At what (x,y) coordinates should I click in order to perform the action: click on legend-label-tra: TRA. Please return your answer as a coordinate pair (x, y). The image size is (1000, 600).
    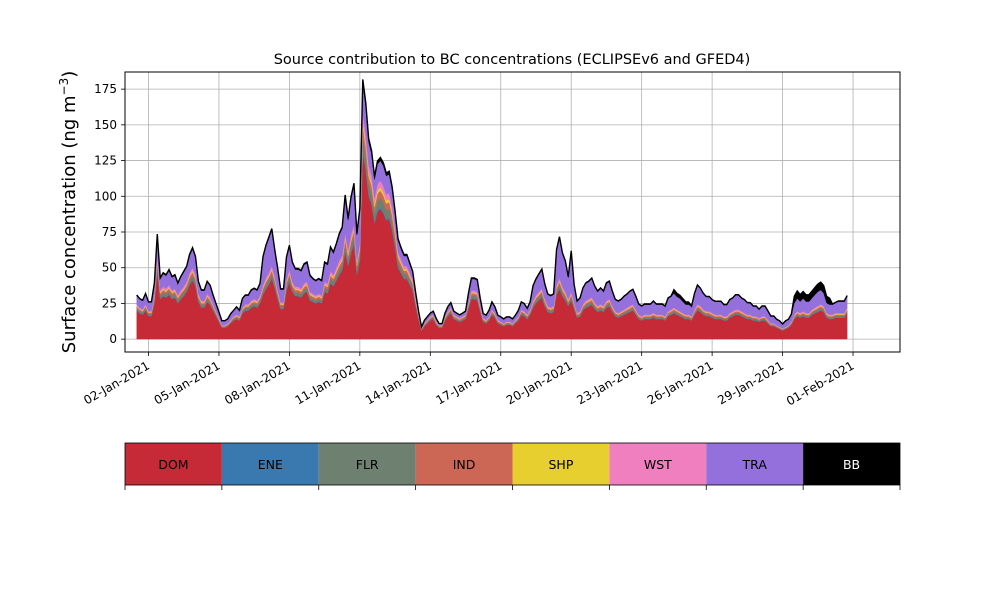
    Looking at the image, I should click on (755, 464).